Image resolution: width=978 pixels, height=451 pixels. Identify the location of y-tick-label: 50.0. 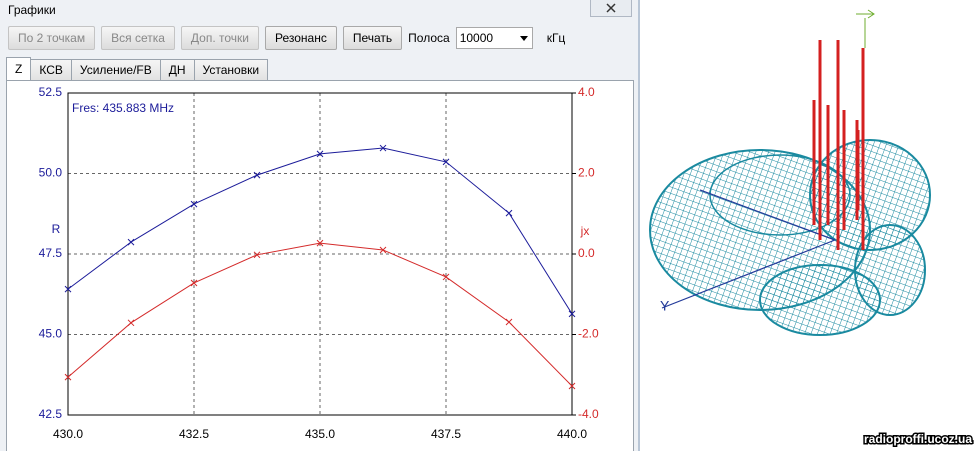
(51, 173).